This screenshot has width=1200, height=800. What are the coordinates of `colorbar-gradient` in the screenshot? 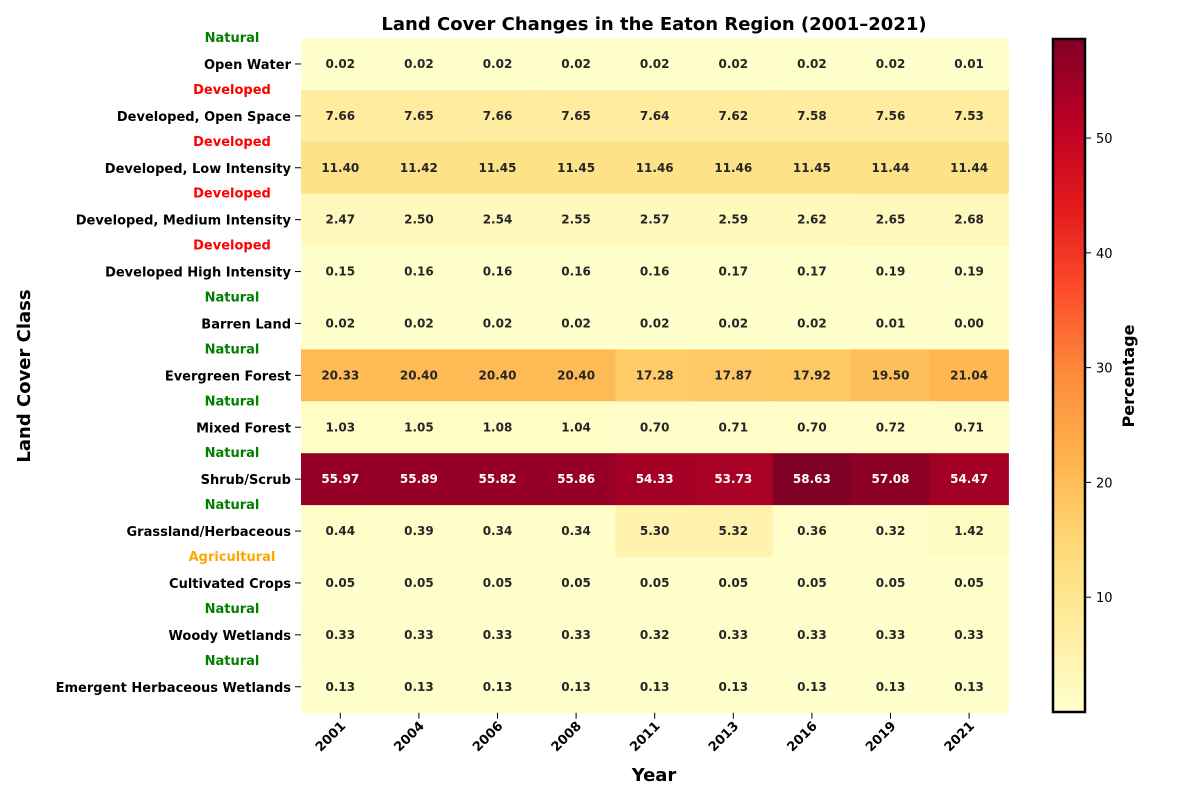 It's located at (1069, 375).